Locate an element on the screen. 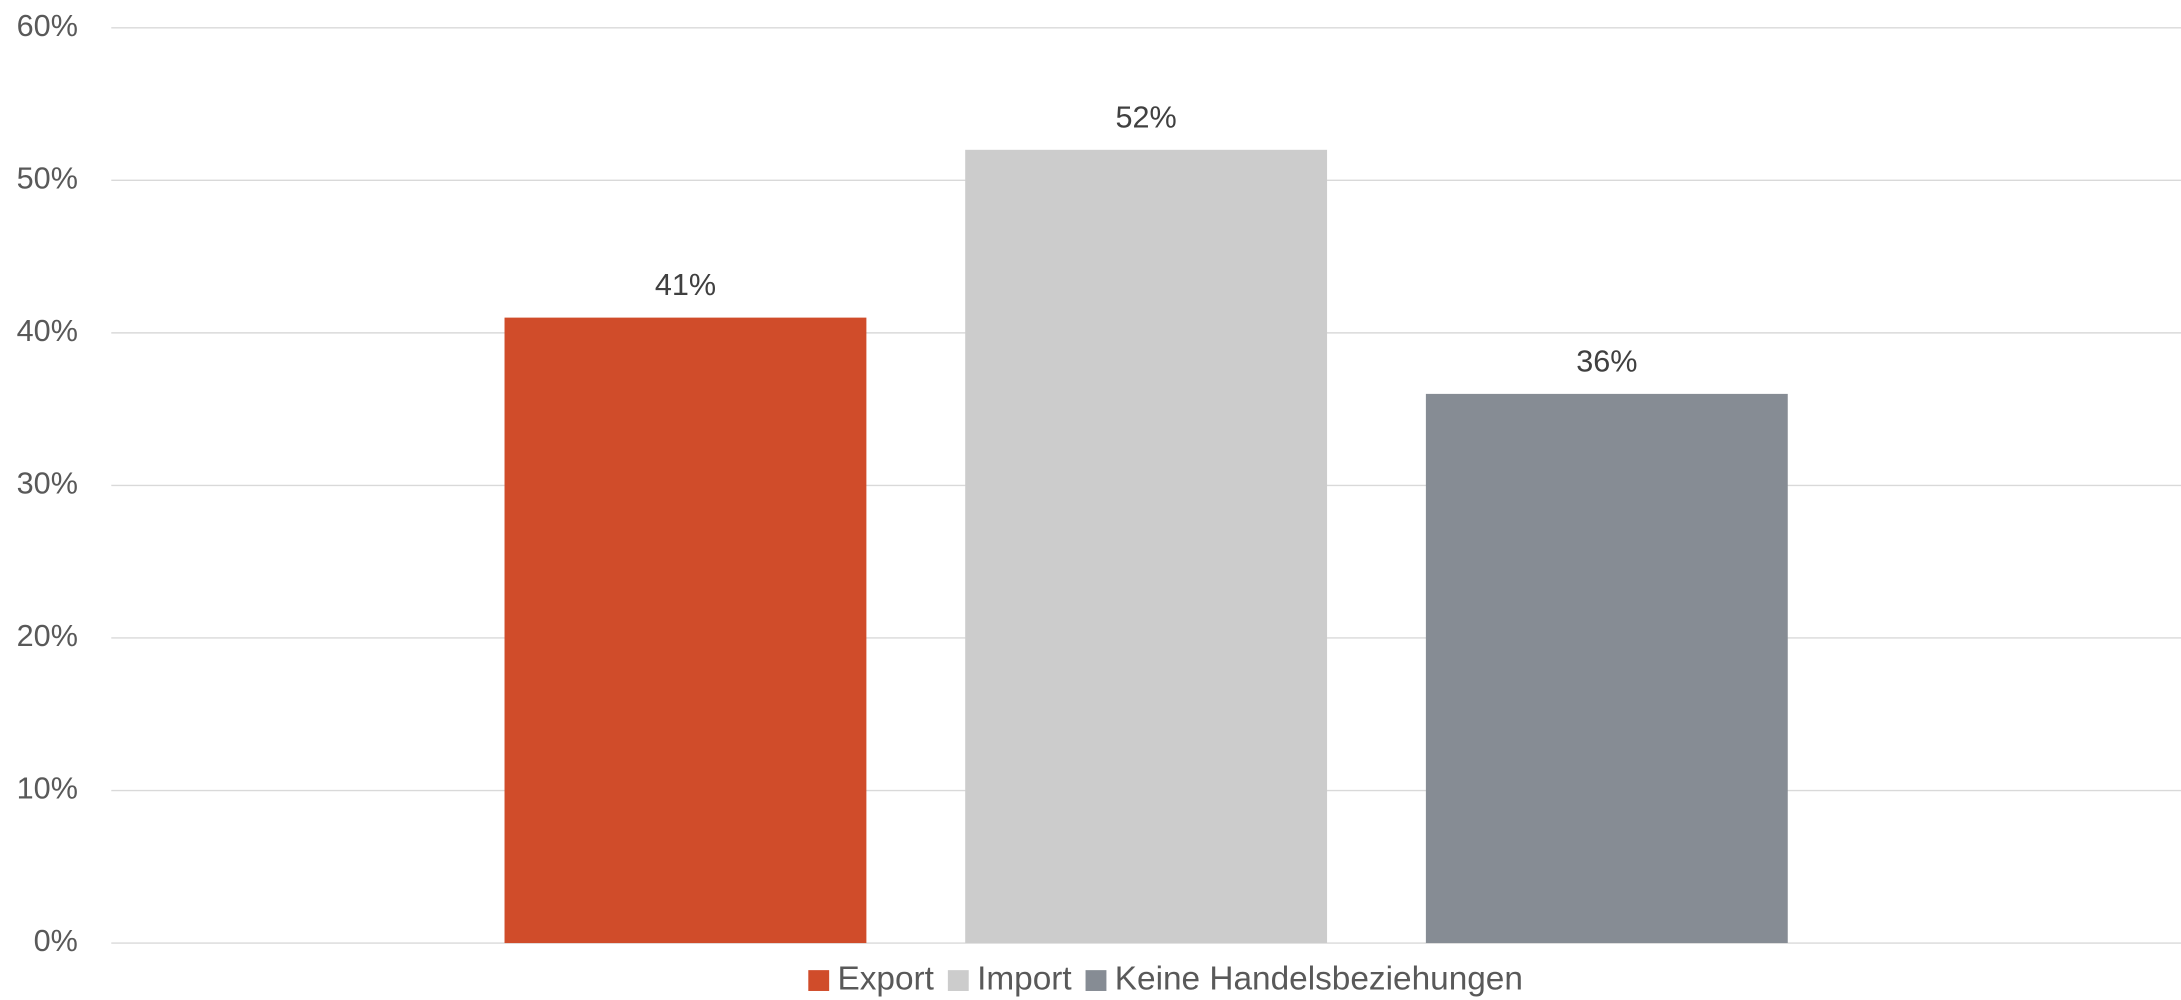  data-label: 36% is located at coordinates (1606, 361).